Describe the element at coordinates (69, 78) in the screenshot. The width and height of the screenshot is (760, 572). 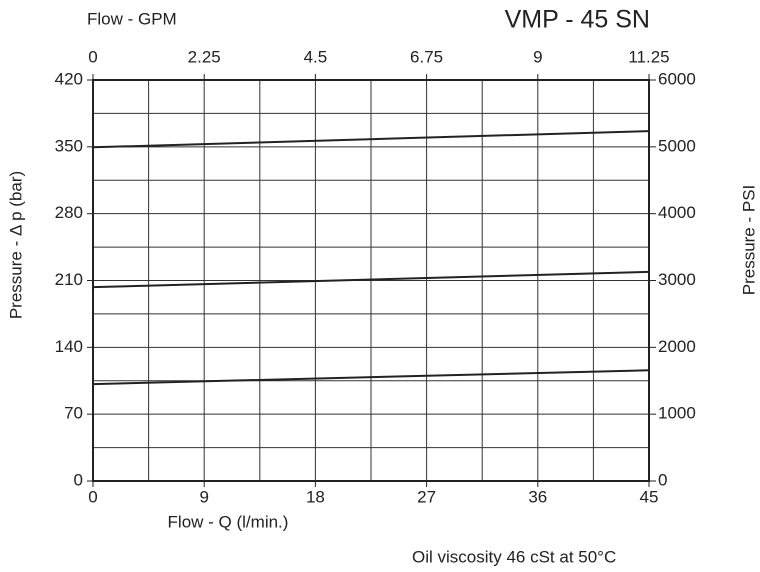
I see `y-tick-label: 420` at that location.